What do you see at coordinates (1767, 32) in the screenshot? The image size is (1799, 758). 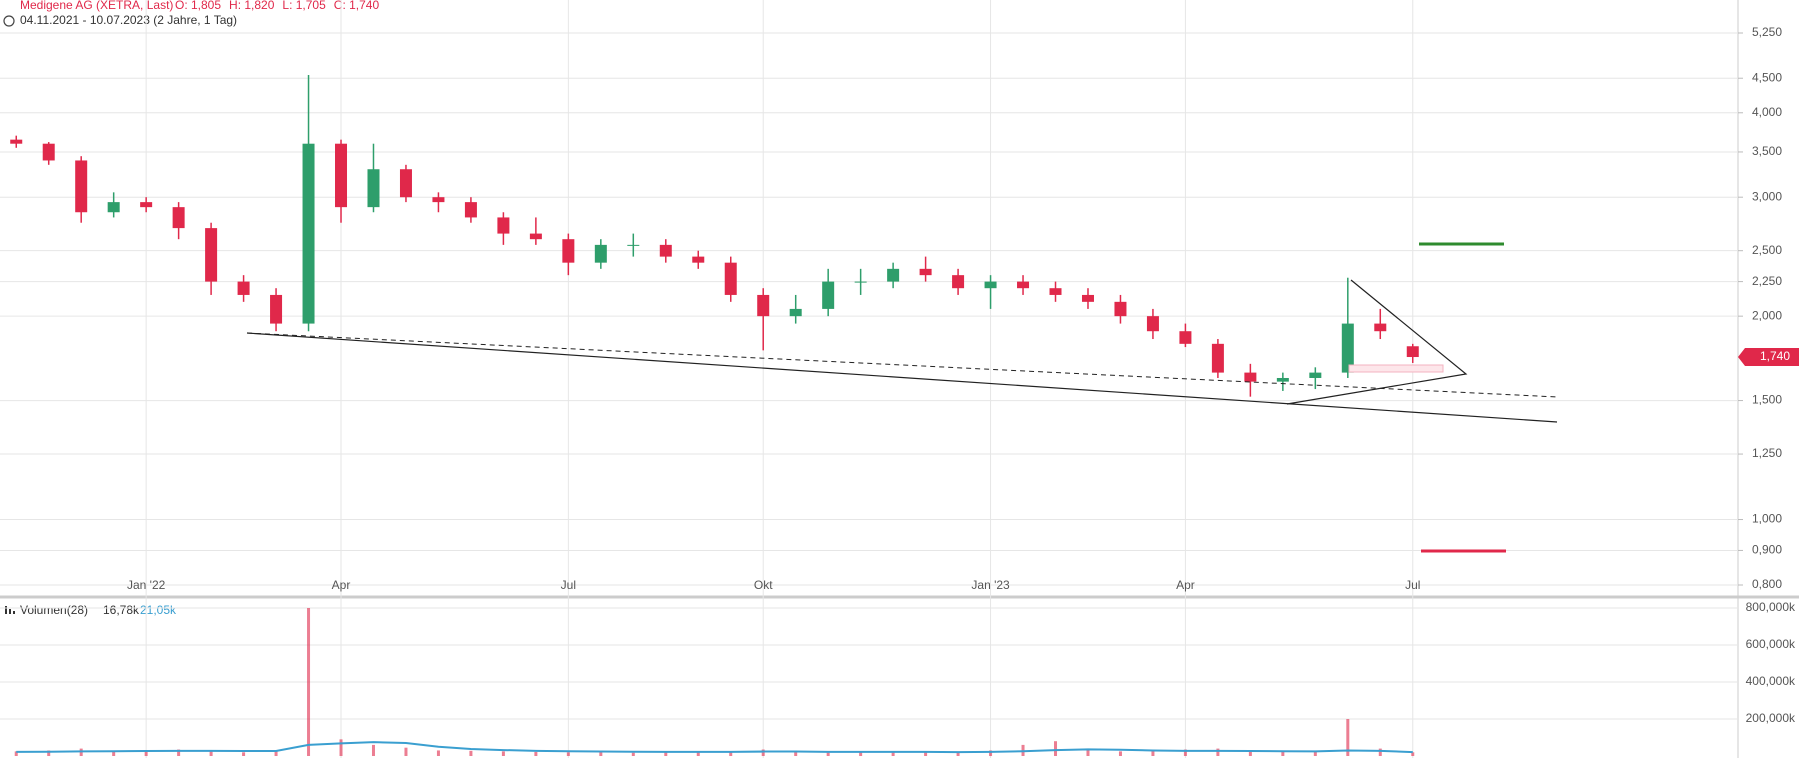 I see `y-tick-label: 5,250` at bounding box center [1767, 32].